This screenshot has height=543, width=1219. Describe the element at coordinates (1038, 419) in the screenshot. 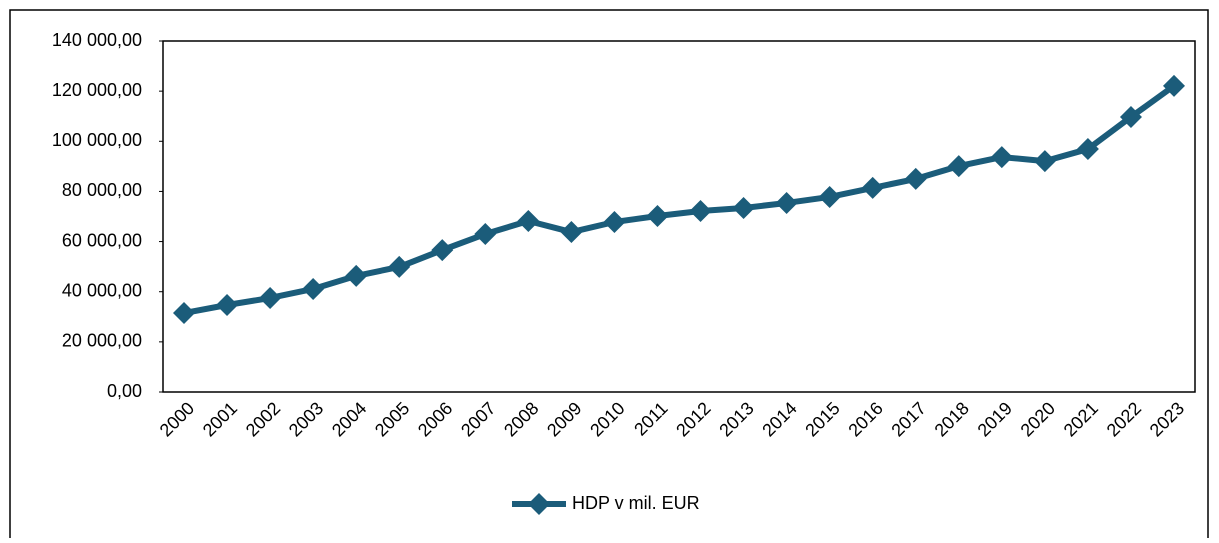

I see `x-tick-label: 2020` at that location.